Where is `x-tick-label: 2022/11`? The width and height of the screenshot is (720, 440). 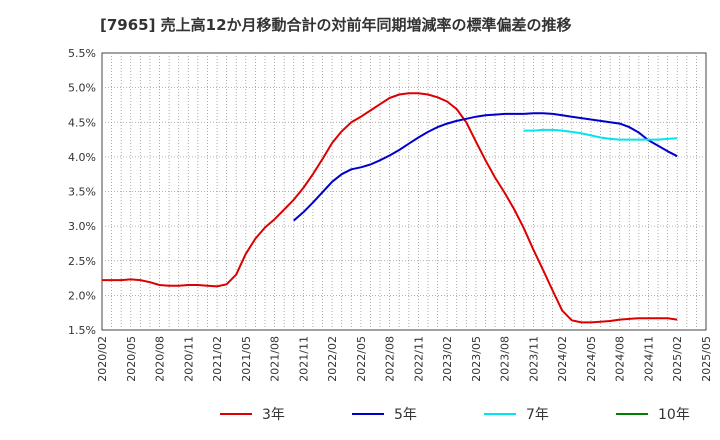
x-tick-label: 2022/11 is located at coordinates (418, 359).